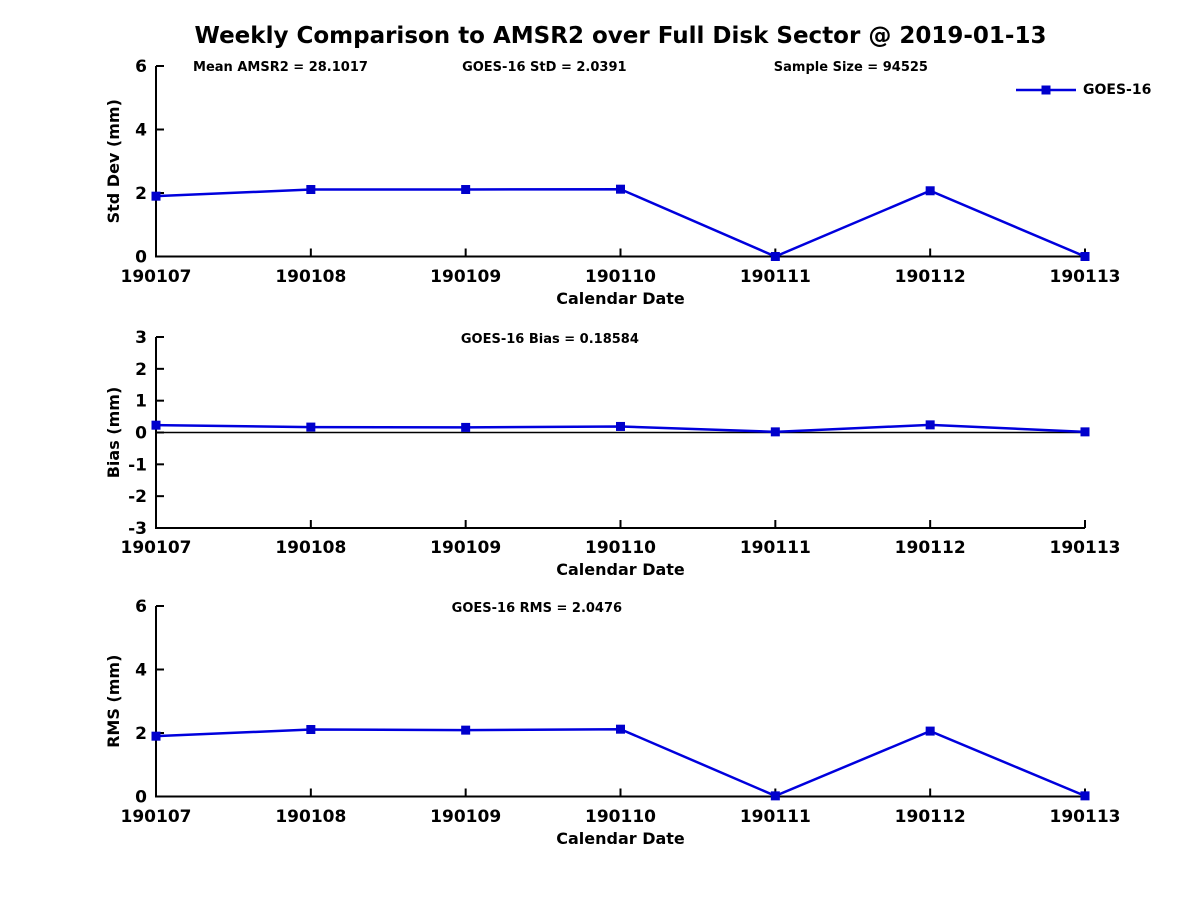 The height and width of the screenshot is (900, 1200). What do you see at coordinates (550, 339) in the screenshot?
I see `annotation: GOES-16 Bias = 0.18584` at bounding box center [550, 339].